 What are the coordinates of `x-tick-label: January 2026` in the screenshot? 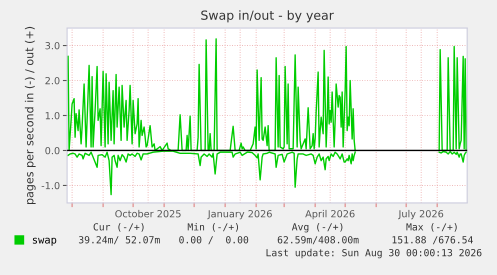 It's located at (239, 215).